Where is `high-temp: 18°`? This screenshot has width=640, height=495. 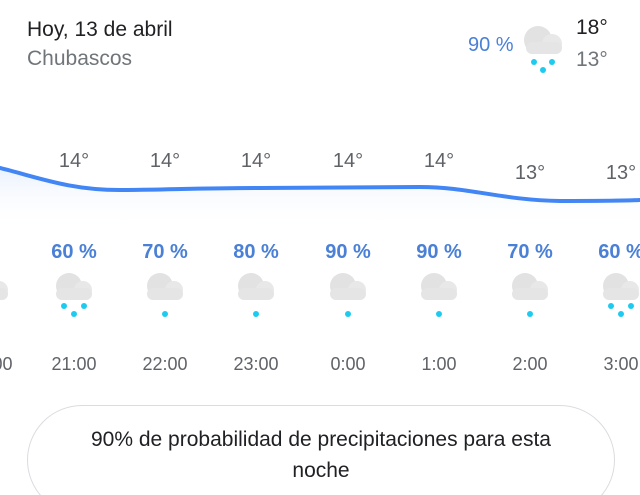
high-temp: 18° is located at coordinates (592, 27).